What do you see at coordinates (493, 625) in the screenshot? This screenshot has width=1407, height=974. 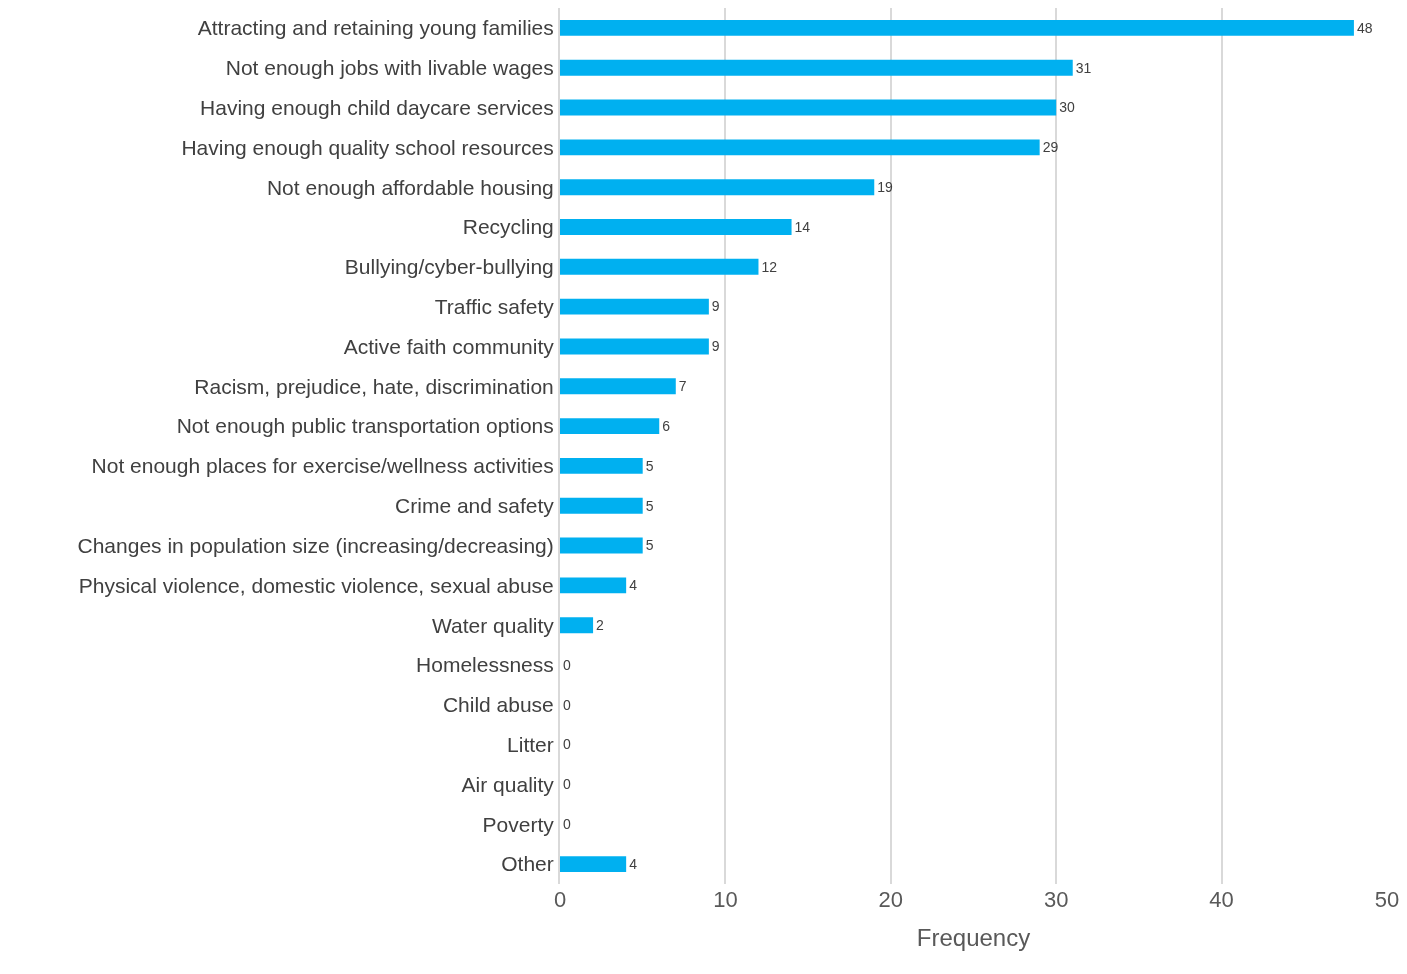 I see `y-tick-label: Water quality` at bounding box center [493, 625].